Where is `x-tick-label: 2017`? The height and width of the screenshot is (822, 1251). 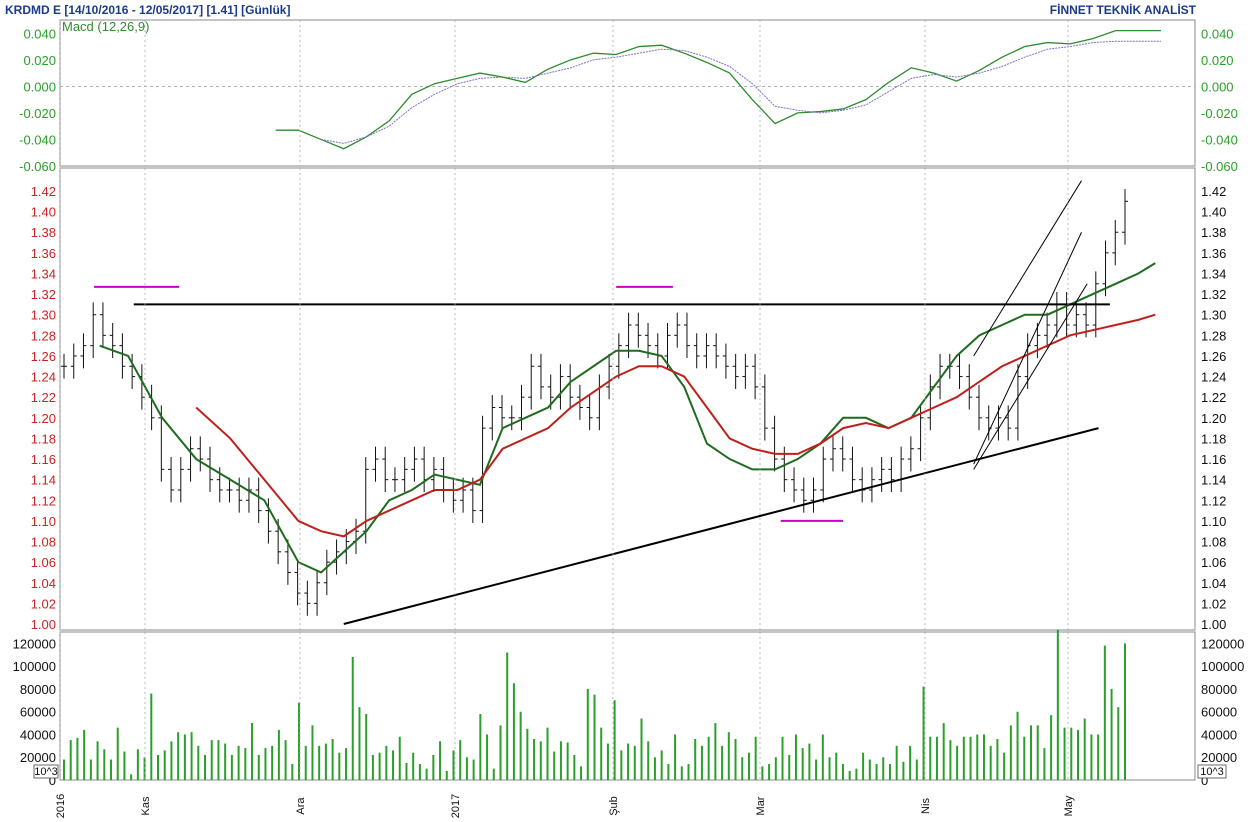 x-tick-label: 2017 is located at coordinates (456, 806).